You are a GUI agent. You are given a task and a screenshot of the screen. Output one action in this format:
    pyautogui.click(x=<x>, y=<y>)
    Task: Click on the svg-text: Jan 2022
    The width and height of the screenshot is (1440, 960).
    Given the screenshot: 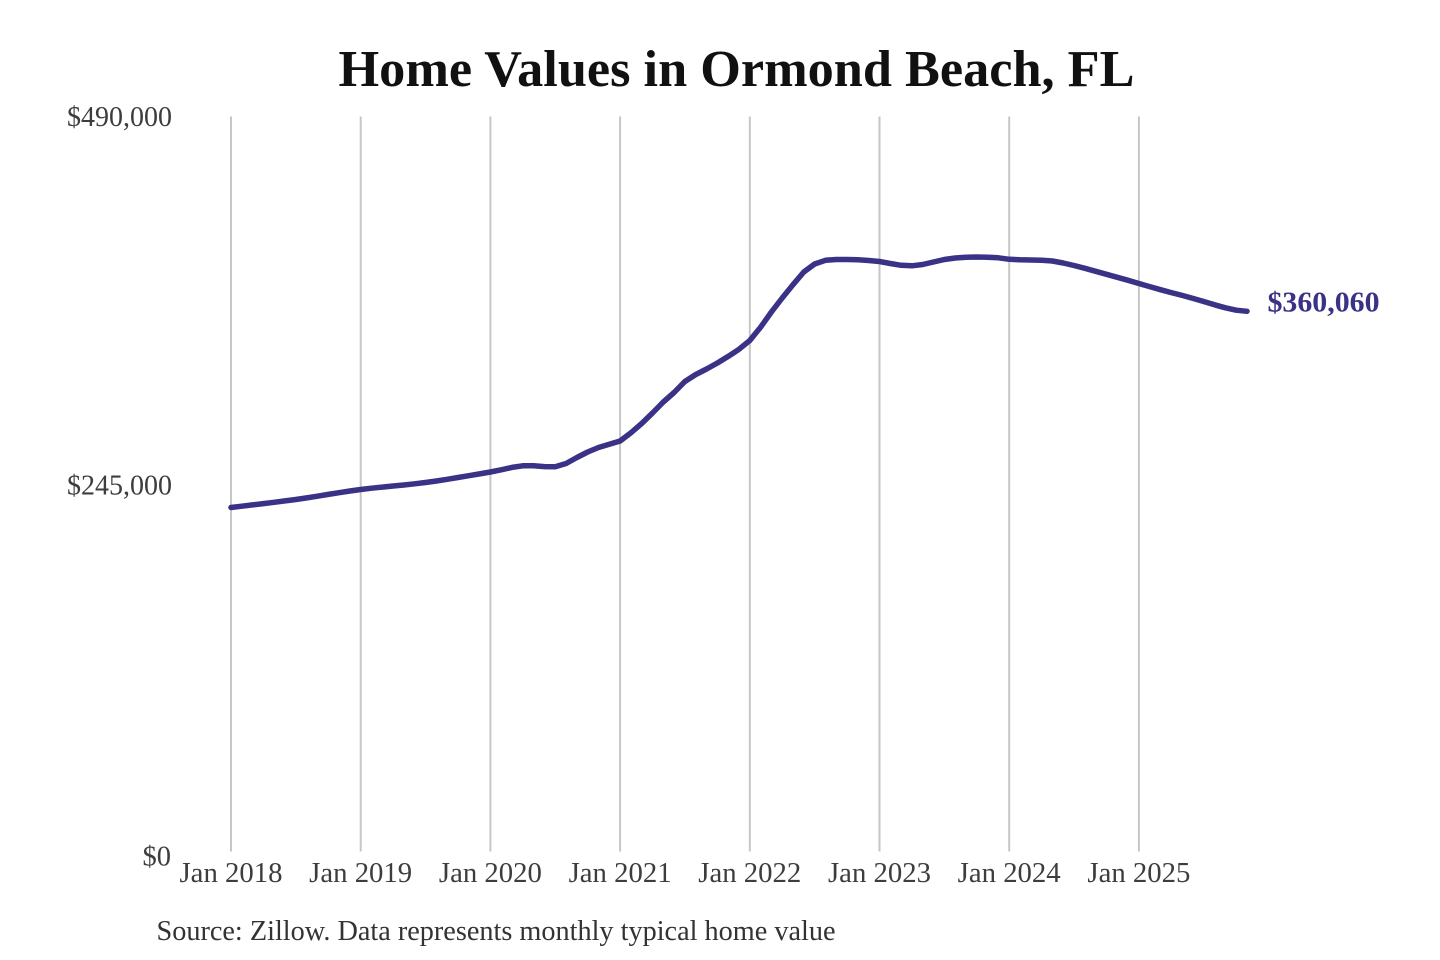 What is the action you would take?
    pyautogui.click(x=749, y=873)
    